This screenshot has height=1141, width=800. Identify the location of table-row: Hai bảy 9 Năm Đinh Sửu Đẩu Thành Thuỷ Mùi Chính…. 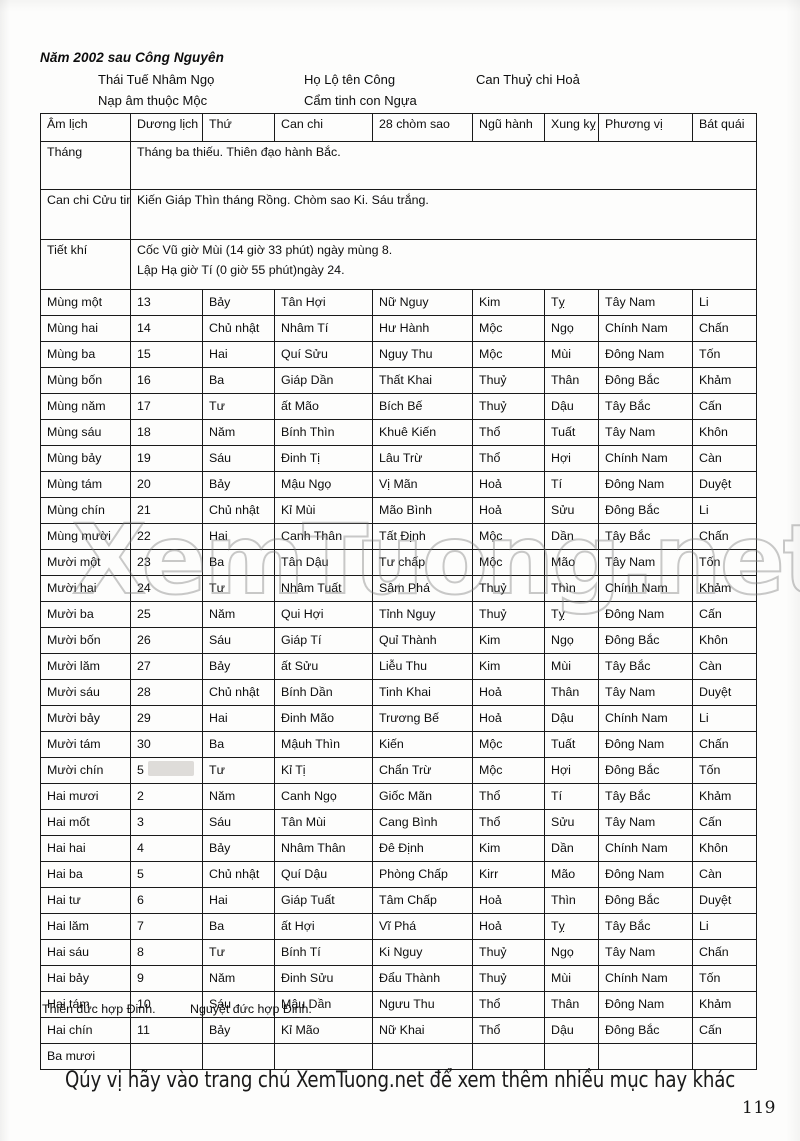
(398, 978).